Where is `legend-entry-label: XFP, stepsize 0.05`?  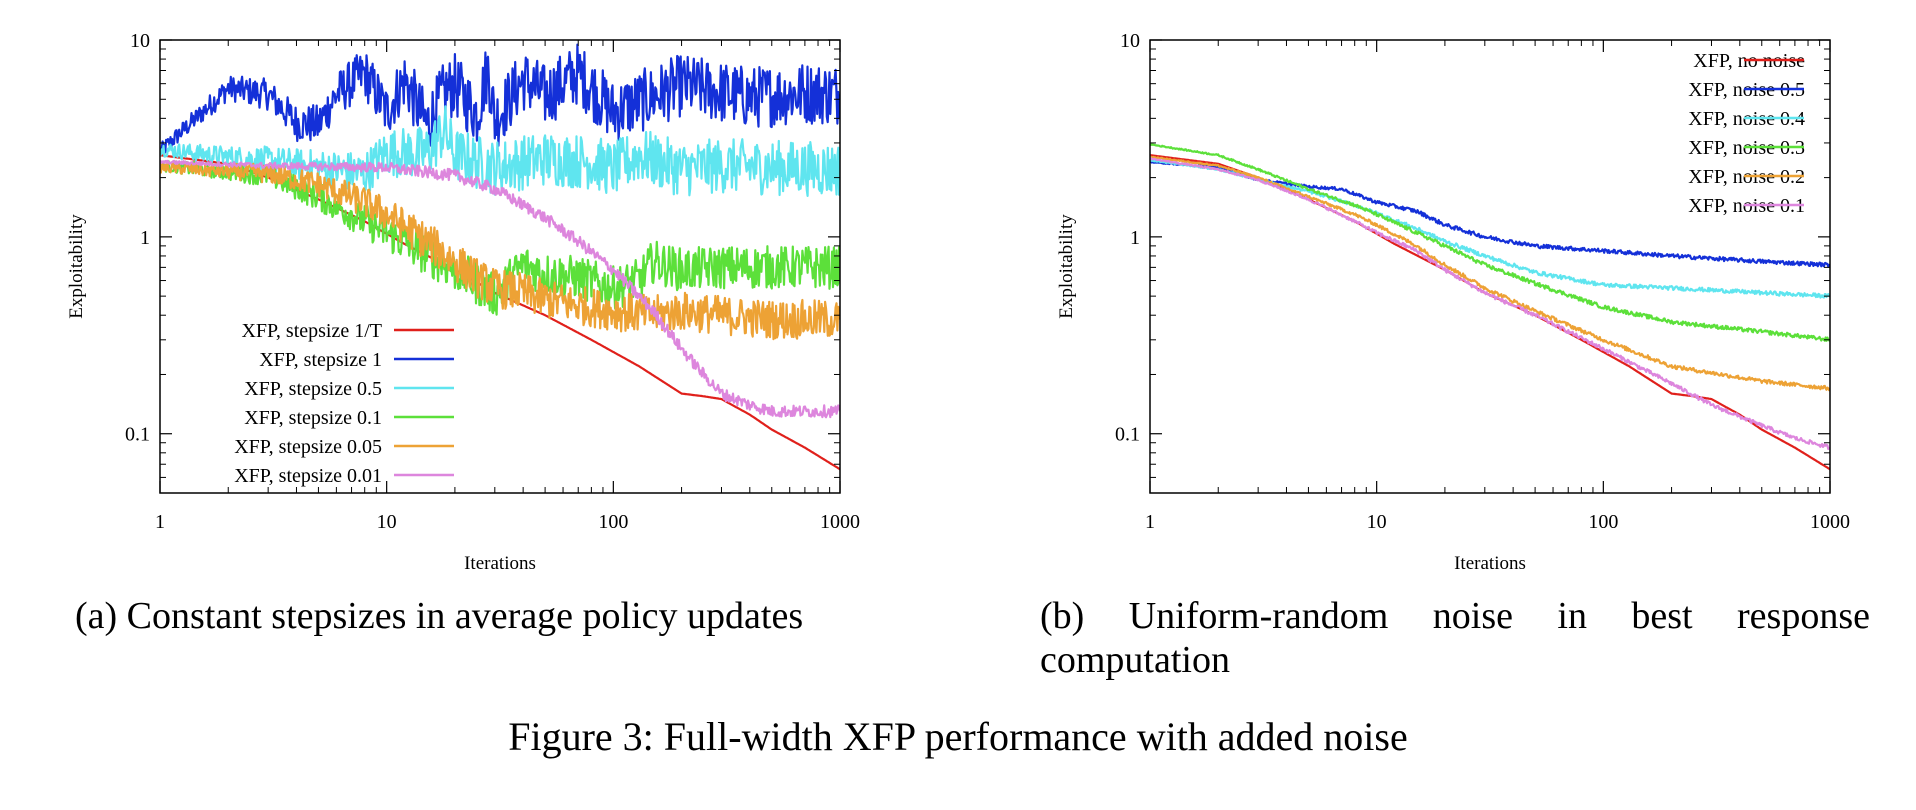
legend-entry-label: XFP, stepsize 0.05 is located at coordinates (308, 447).